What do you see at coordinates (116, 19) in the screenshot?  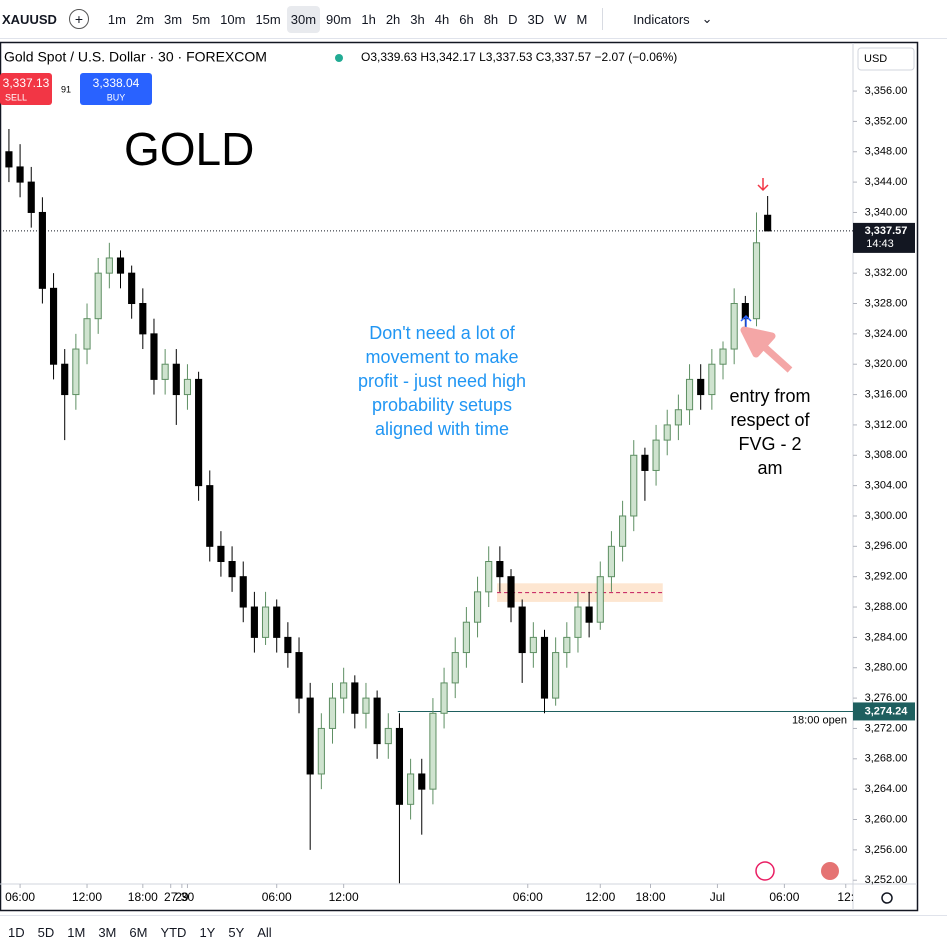 I see `interval-button: 1m` at bounding box center [116, 19].